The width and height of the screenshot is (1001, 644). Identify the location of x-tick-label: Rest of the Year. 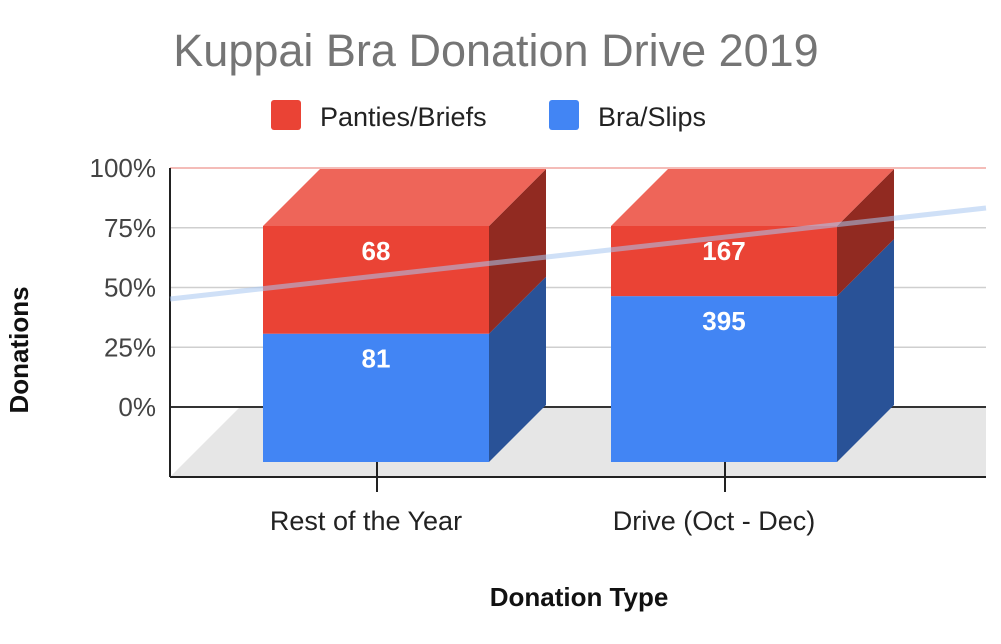
(366, 521).